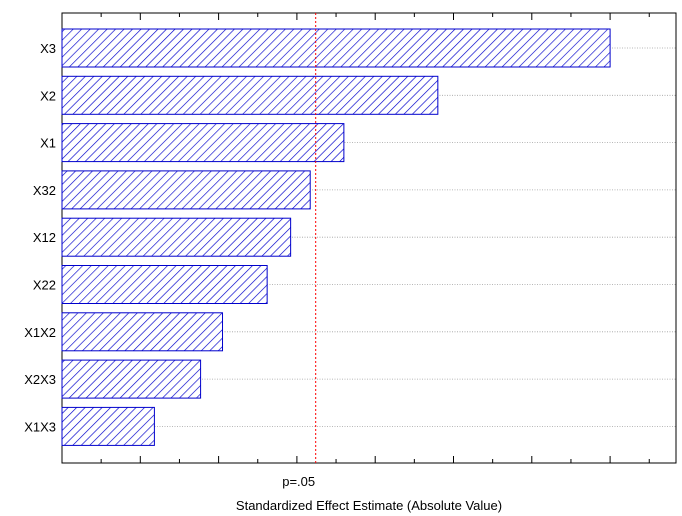 The image size is (682, 516). I want to click on bar-x22, so click(164, 284).